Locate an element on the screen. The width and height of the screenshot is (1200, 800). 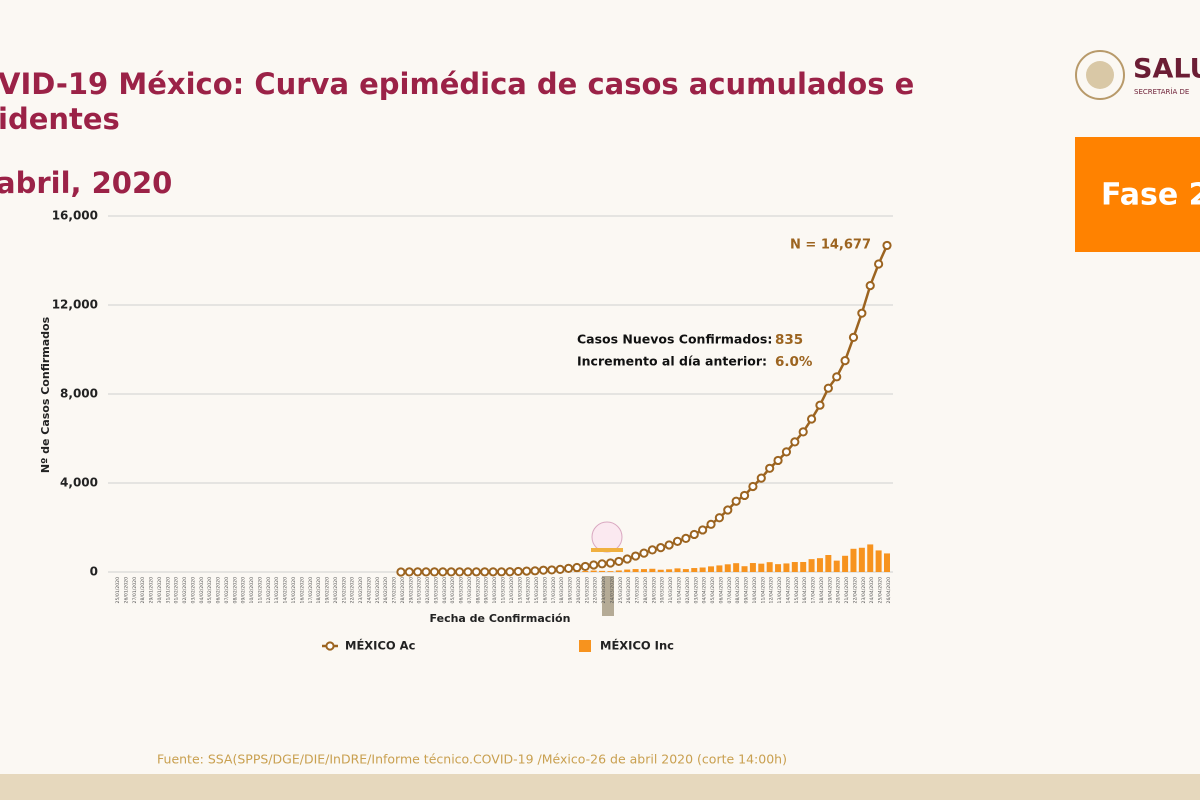
x-tick-label: 11/03/2020 is located at coordinates (504, 590).